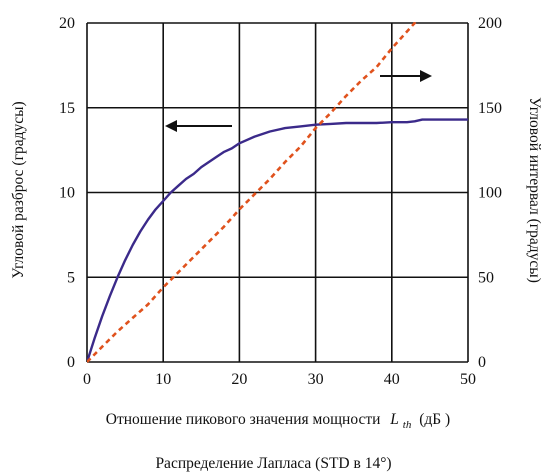 The width and height of the screenshot is (547, 475). I want to click on x-axis-label-symbol: L, so click(394, 419).